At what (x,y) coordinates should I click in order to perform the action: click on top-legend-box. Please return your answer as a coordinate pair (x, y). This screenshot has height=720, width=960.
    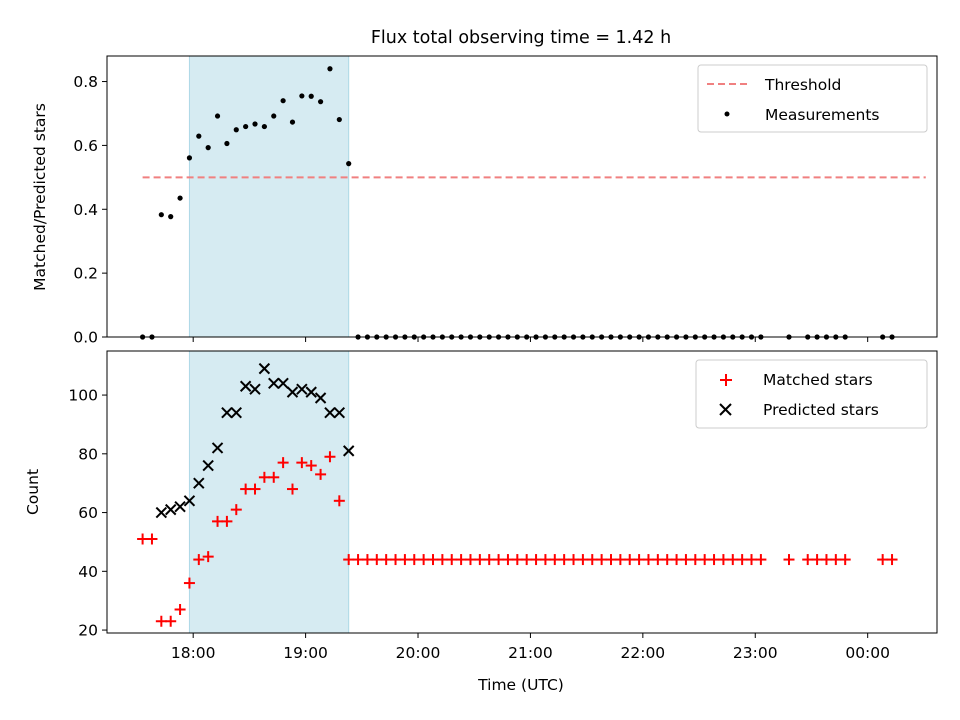
    Looking at the image, I should click on (812, 98).